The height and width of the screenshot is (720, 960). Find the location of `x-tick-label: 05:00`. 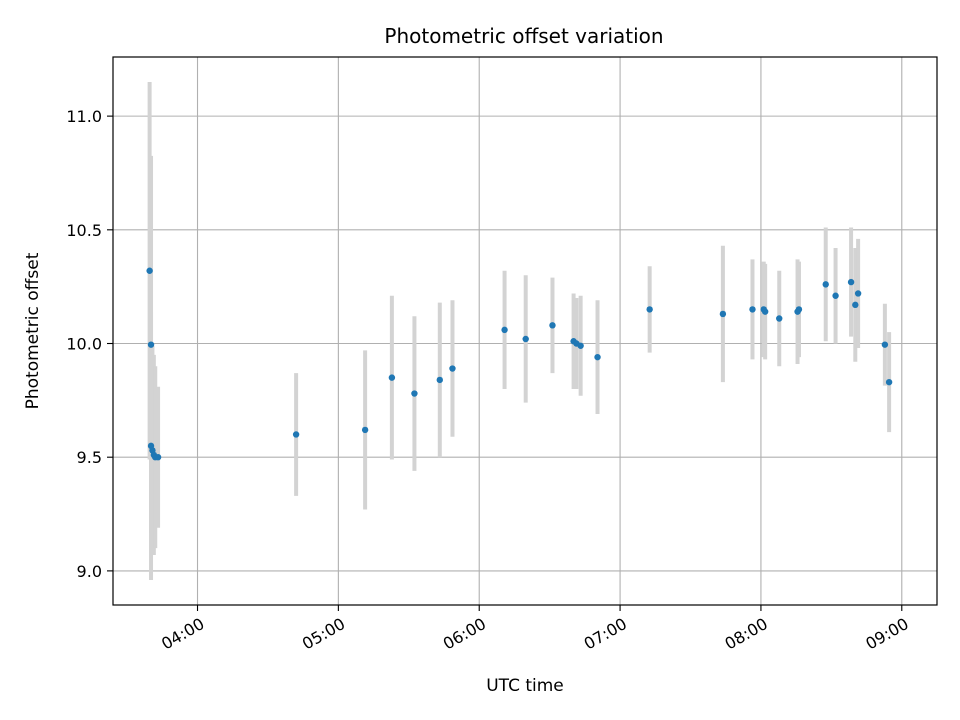

x-tick-label: 05:00 is located at coordinates (323, 634).